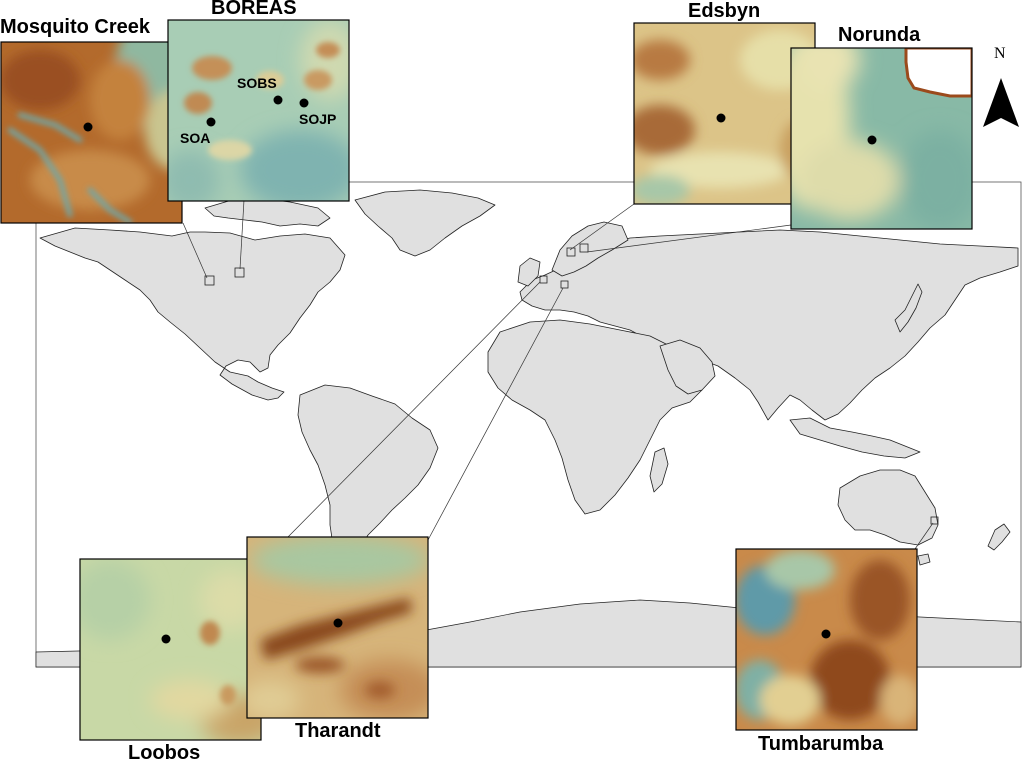  What do you see at coordinates (543, 279) in the screenshot?
I see `site-box-loobos` at bounding box center [543, 279].